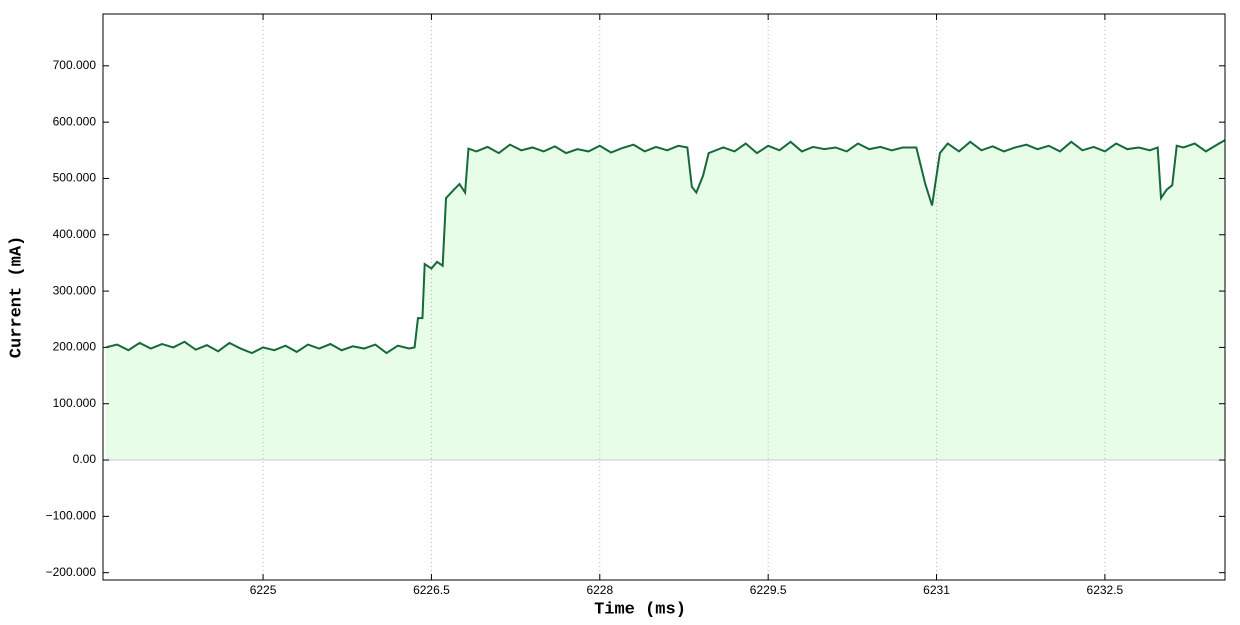 The height and width of the screenshot is (625, 1240). What do you see at coordinates (936, 590) in the screenshot?
I see `x-tick-label: 6231` at bounding box center [936, 590].